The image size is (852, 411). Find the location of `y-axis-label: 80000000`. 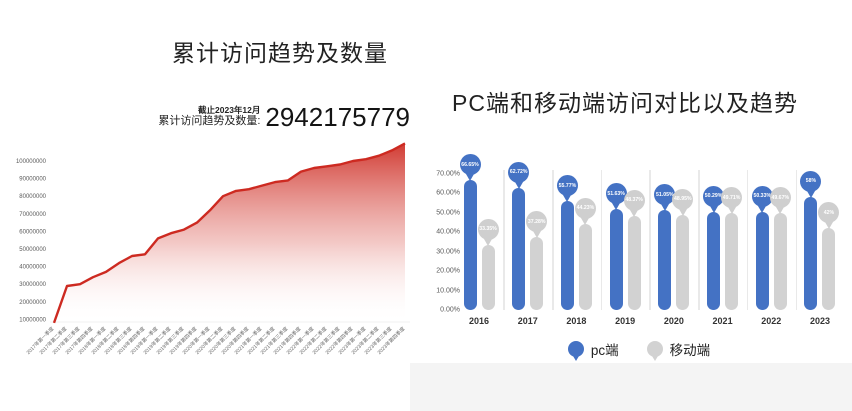

y-axis-label: 80000000 is located at coordinates (32, 197).